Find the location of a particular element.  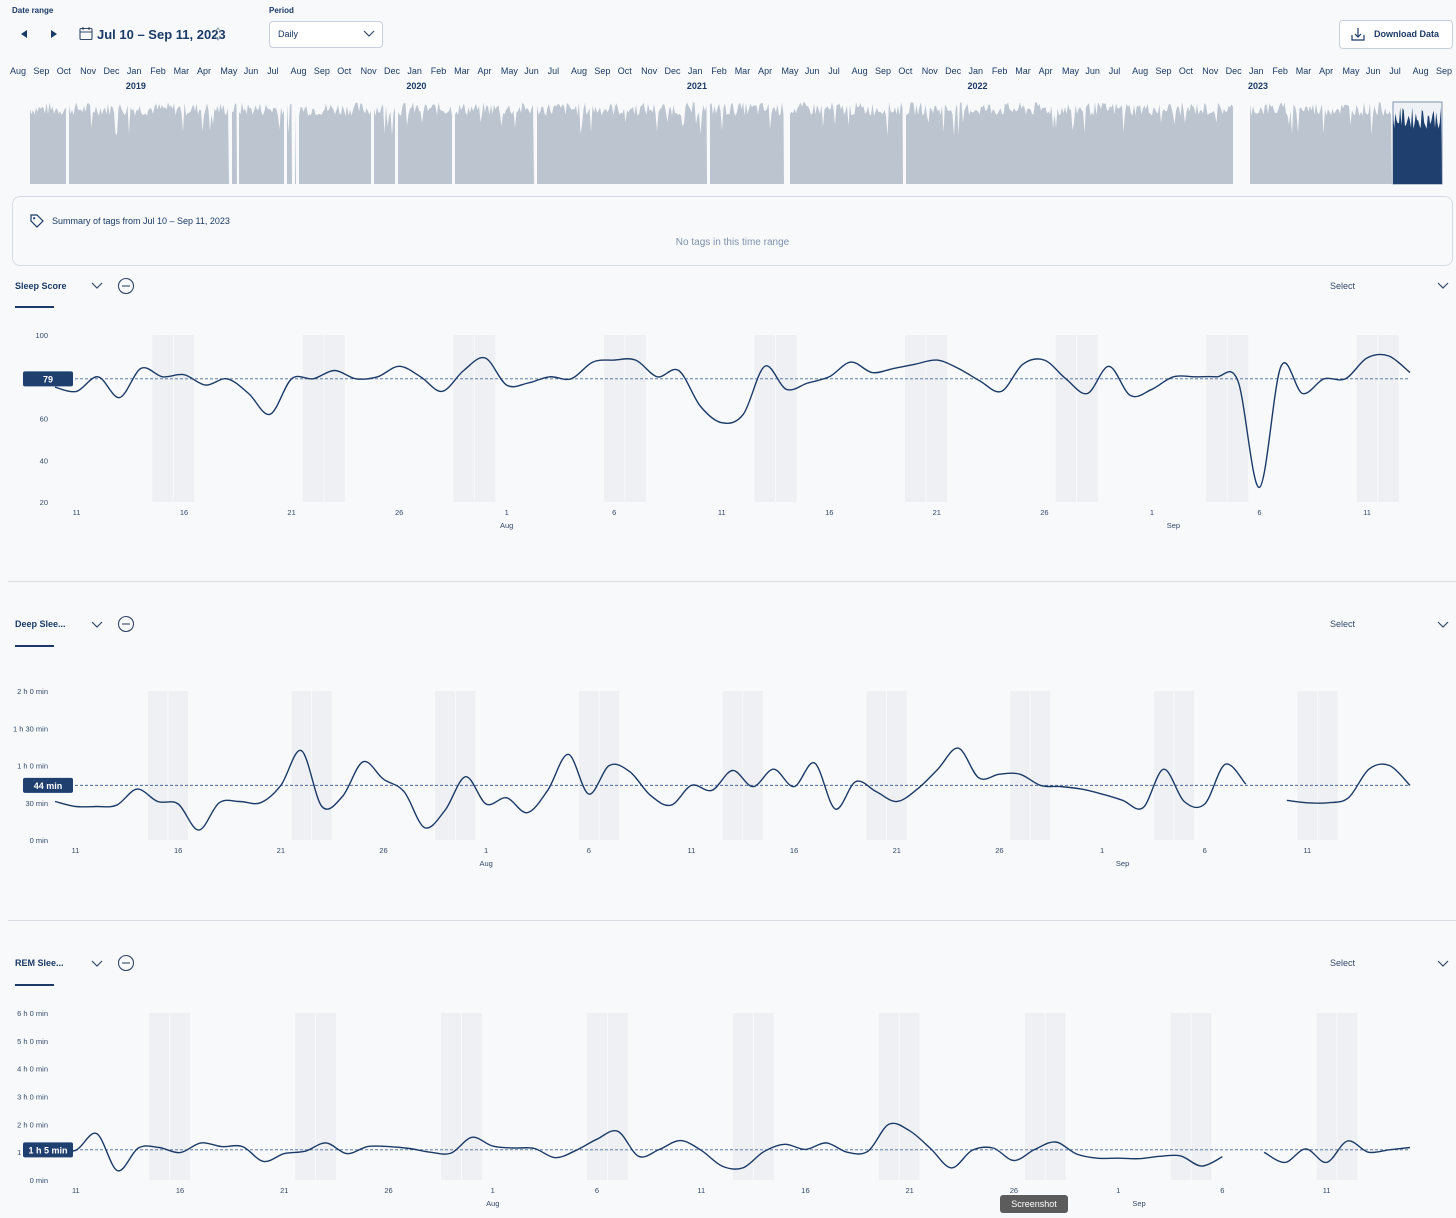

x-tick-label: 1 is located at coordinates (493, 1190).